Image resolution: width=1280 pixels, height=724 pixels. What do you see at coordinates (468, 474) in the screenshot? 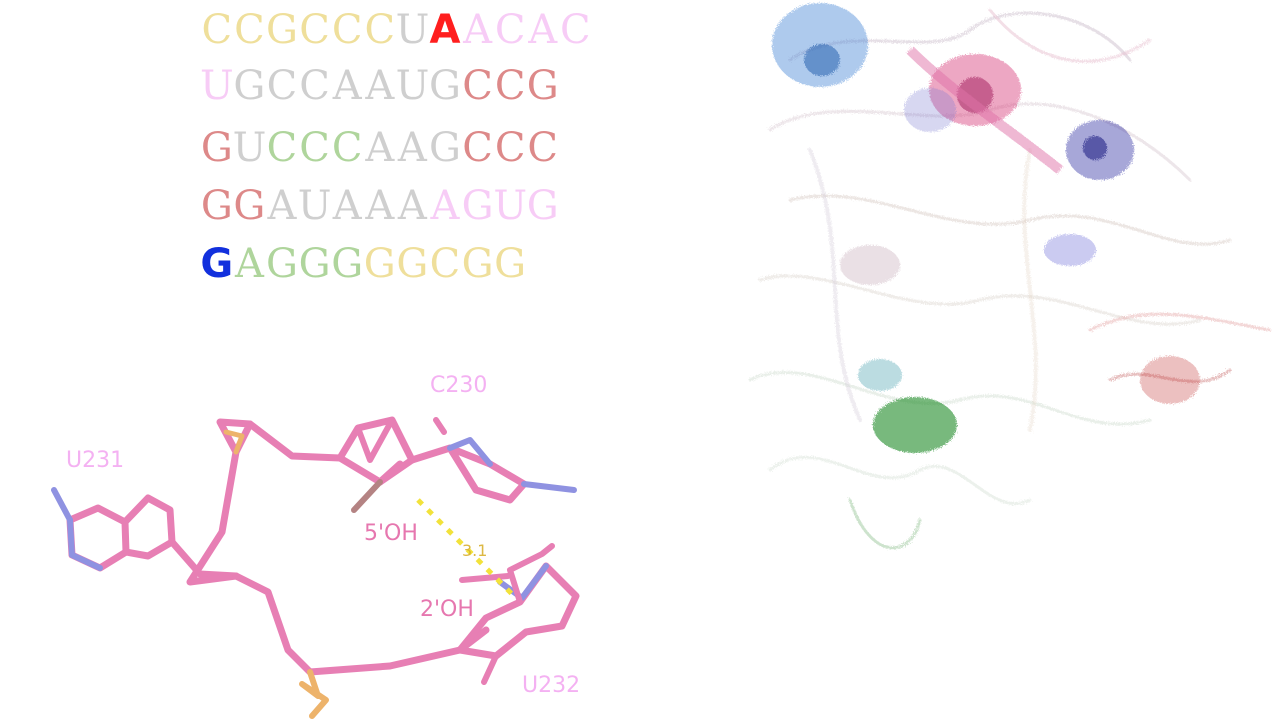
I see `c230-base` at bounding box center [468, 474].